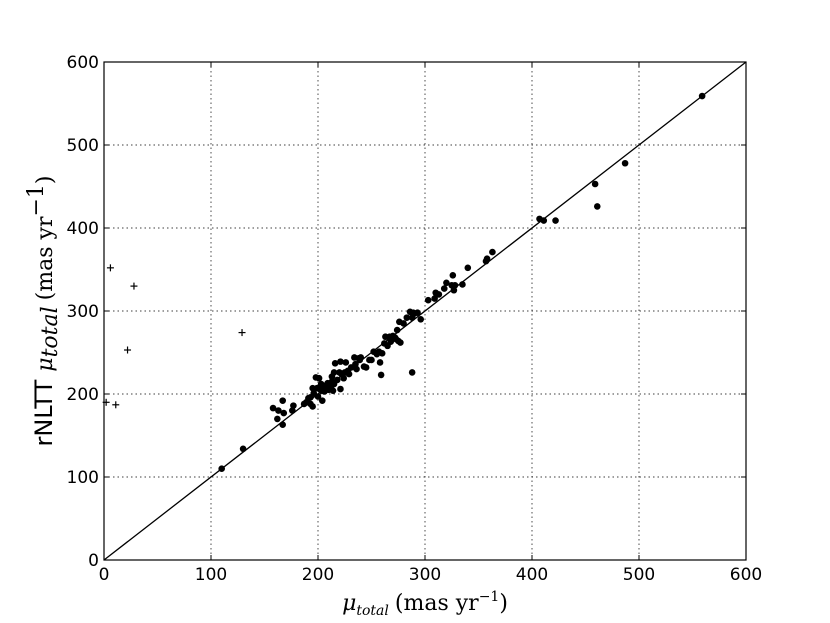 This screenshot has height=623, width=830. I want to click on x-axis-subscript: total, so click(372, 611).